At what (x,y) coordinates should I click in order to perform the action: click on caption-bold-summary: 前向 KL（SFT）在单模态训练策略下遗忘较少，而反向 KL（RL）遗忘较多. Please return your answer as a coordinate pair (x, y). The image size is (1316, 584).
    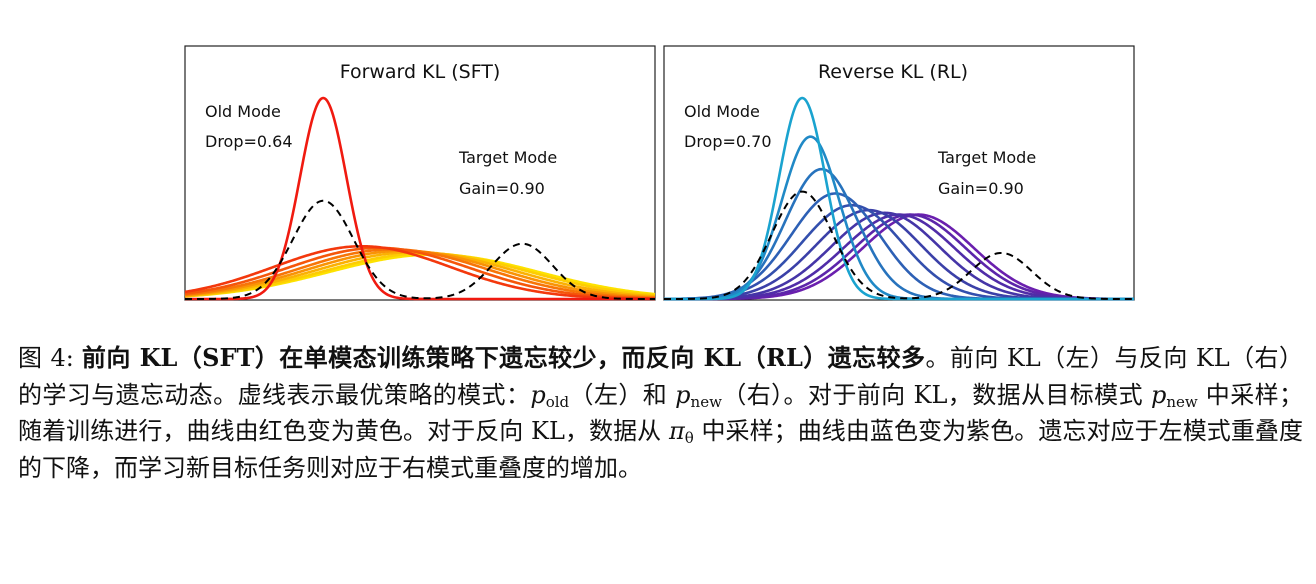
    Looking at the image, I should click on (503, 357).